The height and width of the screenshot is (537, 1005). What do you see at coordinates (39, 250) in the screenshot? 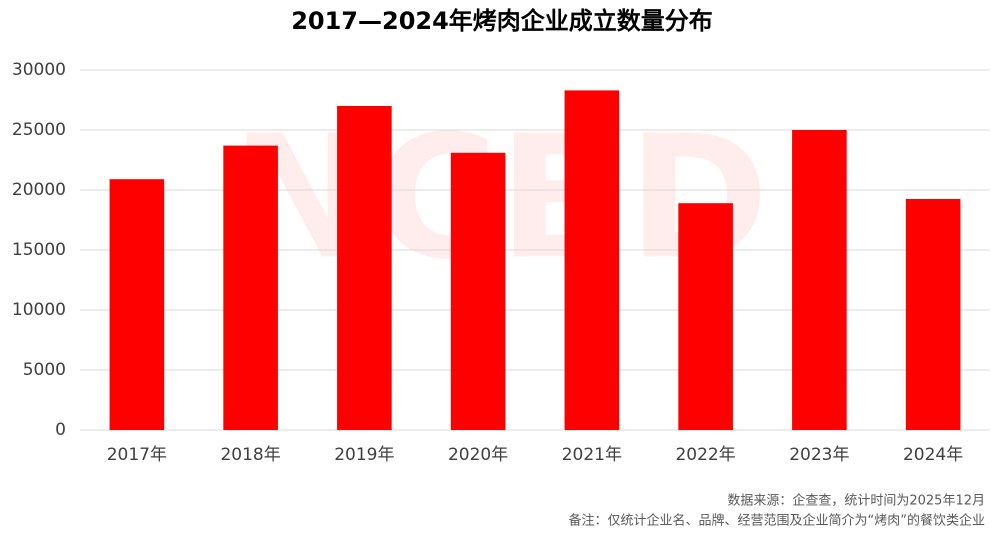
I see `y-tick-label: 15000` at bounding box center [39, 250].